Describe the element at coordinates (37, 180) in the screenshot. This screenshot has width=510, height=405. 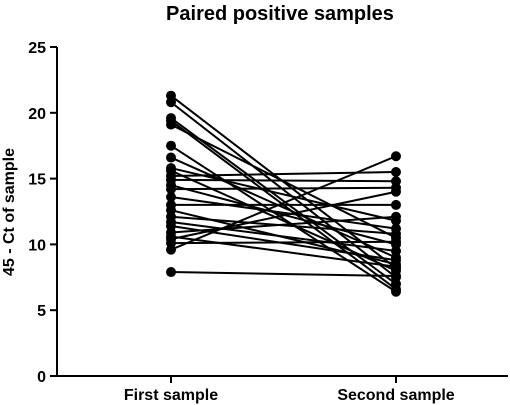
I see `y-tick-label: 15` at that location.